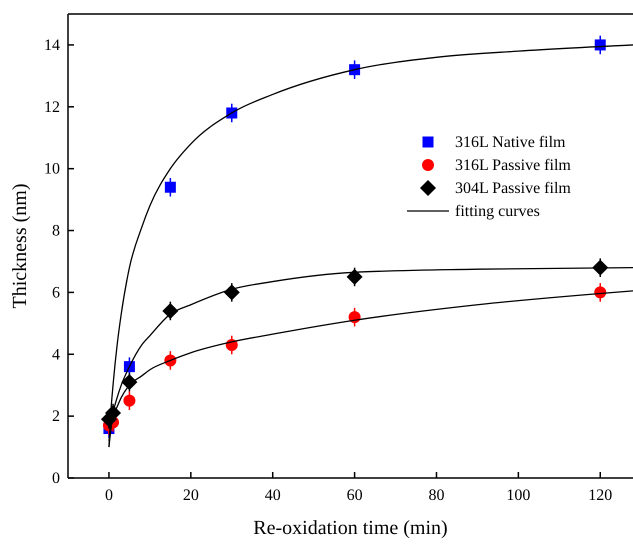 This screenshot has width=633, height=544. What do you see at coordinates (497, 211) in the screenshot?
I see `legend-label: fitting curves` at bounding box center [497, 211].